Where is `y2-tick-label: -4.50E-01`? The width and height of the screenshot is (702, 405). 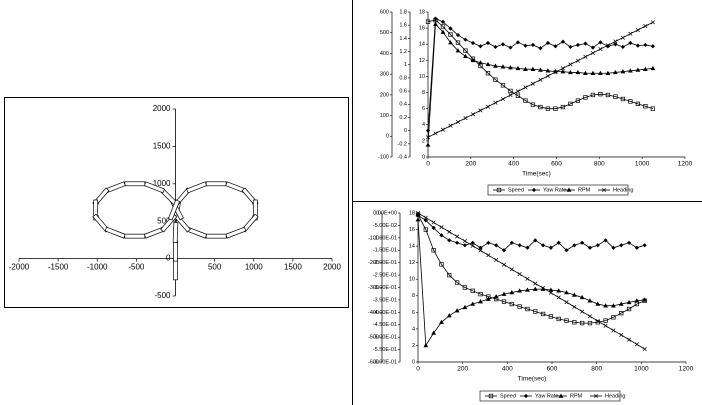
y2-tick-label: -4.50E-01 is located at coordinates (385, 325).